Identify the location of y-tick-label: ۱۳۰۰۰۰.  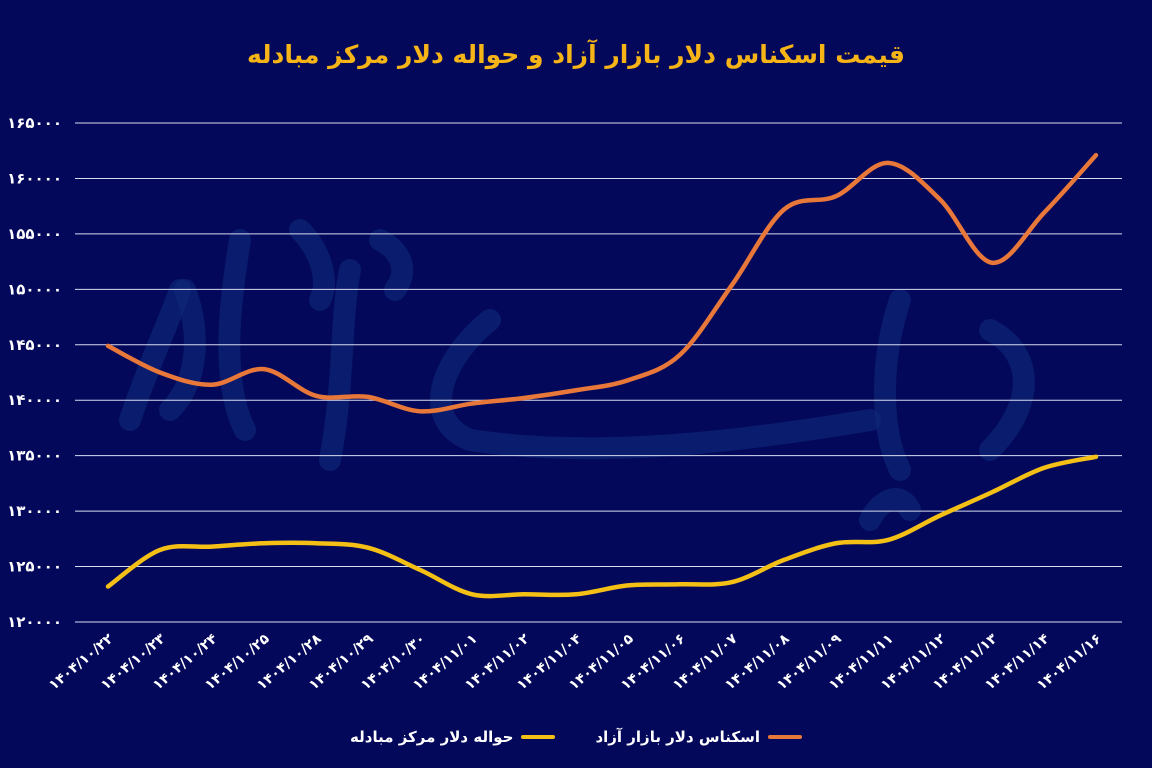
(34, 511).